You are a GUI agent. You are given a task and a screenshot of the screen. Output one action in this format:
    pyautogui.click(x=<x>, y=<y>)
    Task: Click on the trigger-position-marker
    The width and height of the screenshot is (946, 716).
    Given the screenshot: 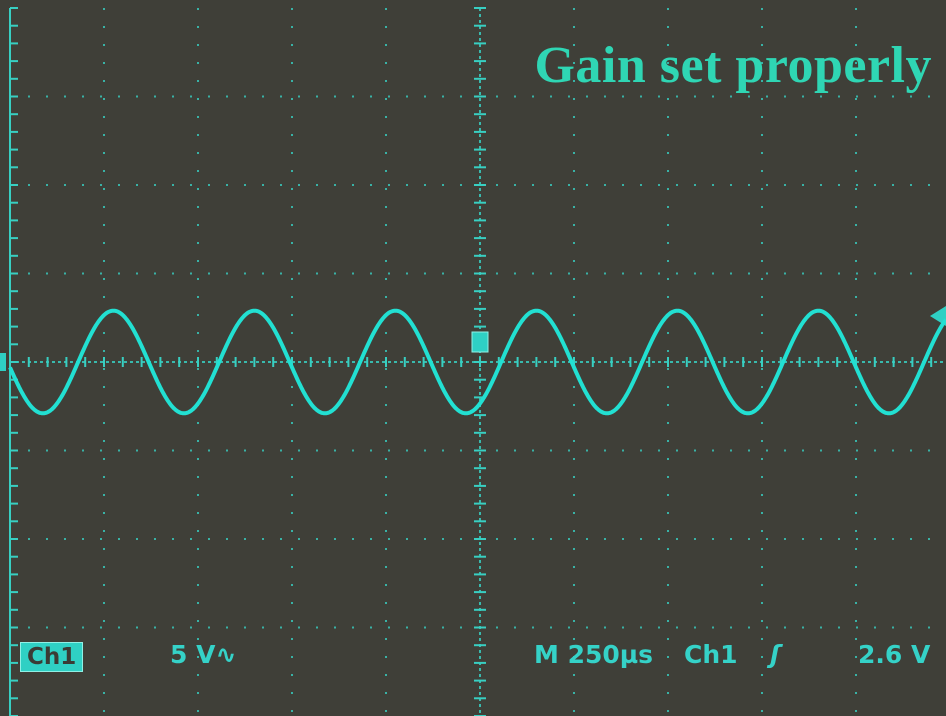 What is the action you would take?
    pyautogui.click(x=480, y=342)
    